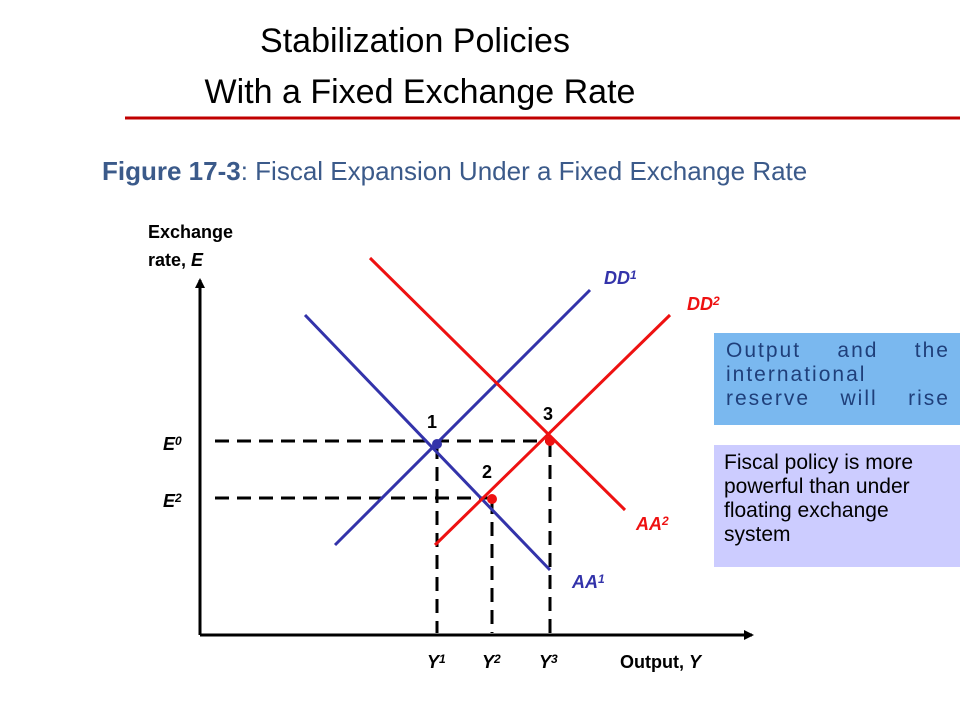  I want to click on x-axis-var: Y, so click(696, 662).